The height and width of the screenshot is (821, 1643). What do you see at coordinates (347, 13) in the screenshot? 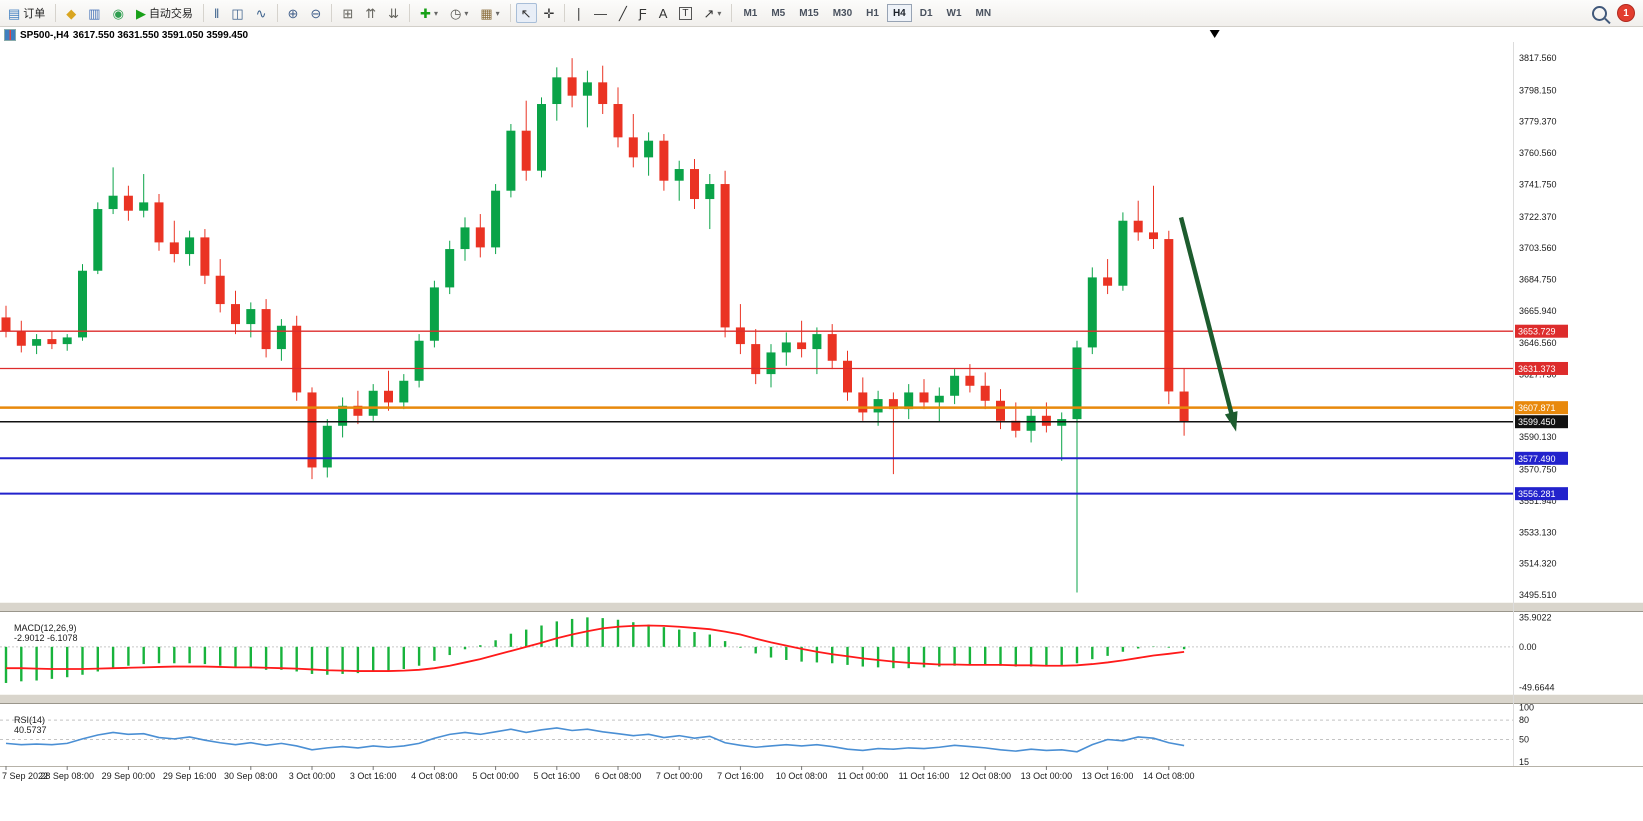
I see `tile-windows-button: ⊞` at bounding box center [347, 13].